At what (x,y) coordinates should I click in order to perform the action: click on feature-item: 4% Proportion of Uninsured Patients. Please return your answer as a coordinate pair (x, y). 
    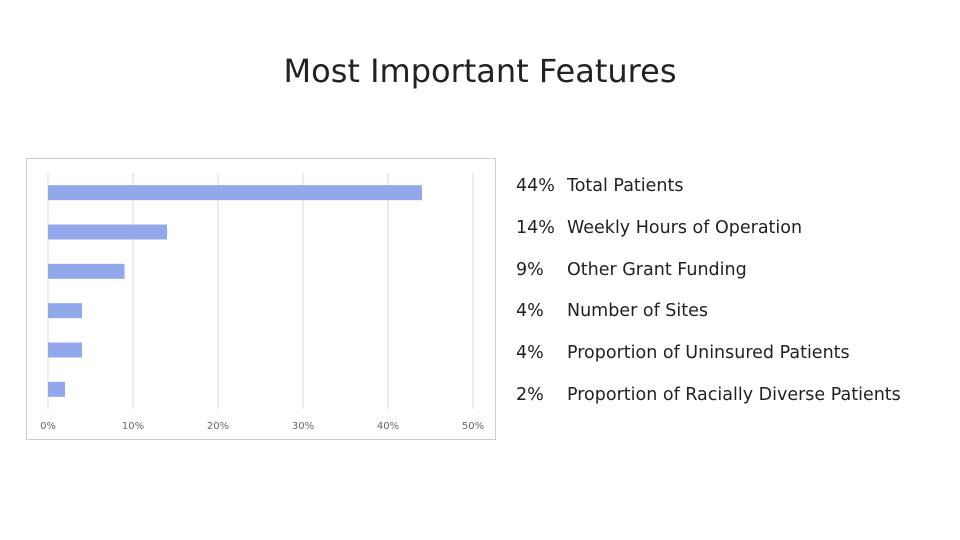
    Looking at the image, I should click on (708, 364).